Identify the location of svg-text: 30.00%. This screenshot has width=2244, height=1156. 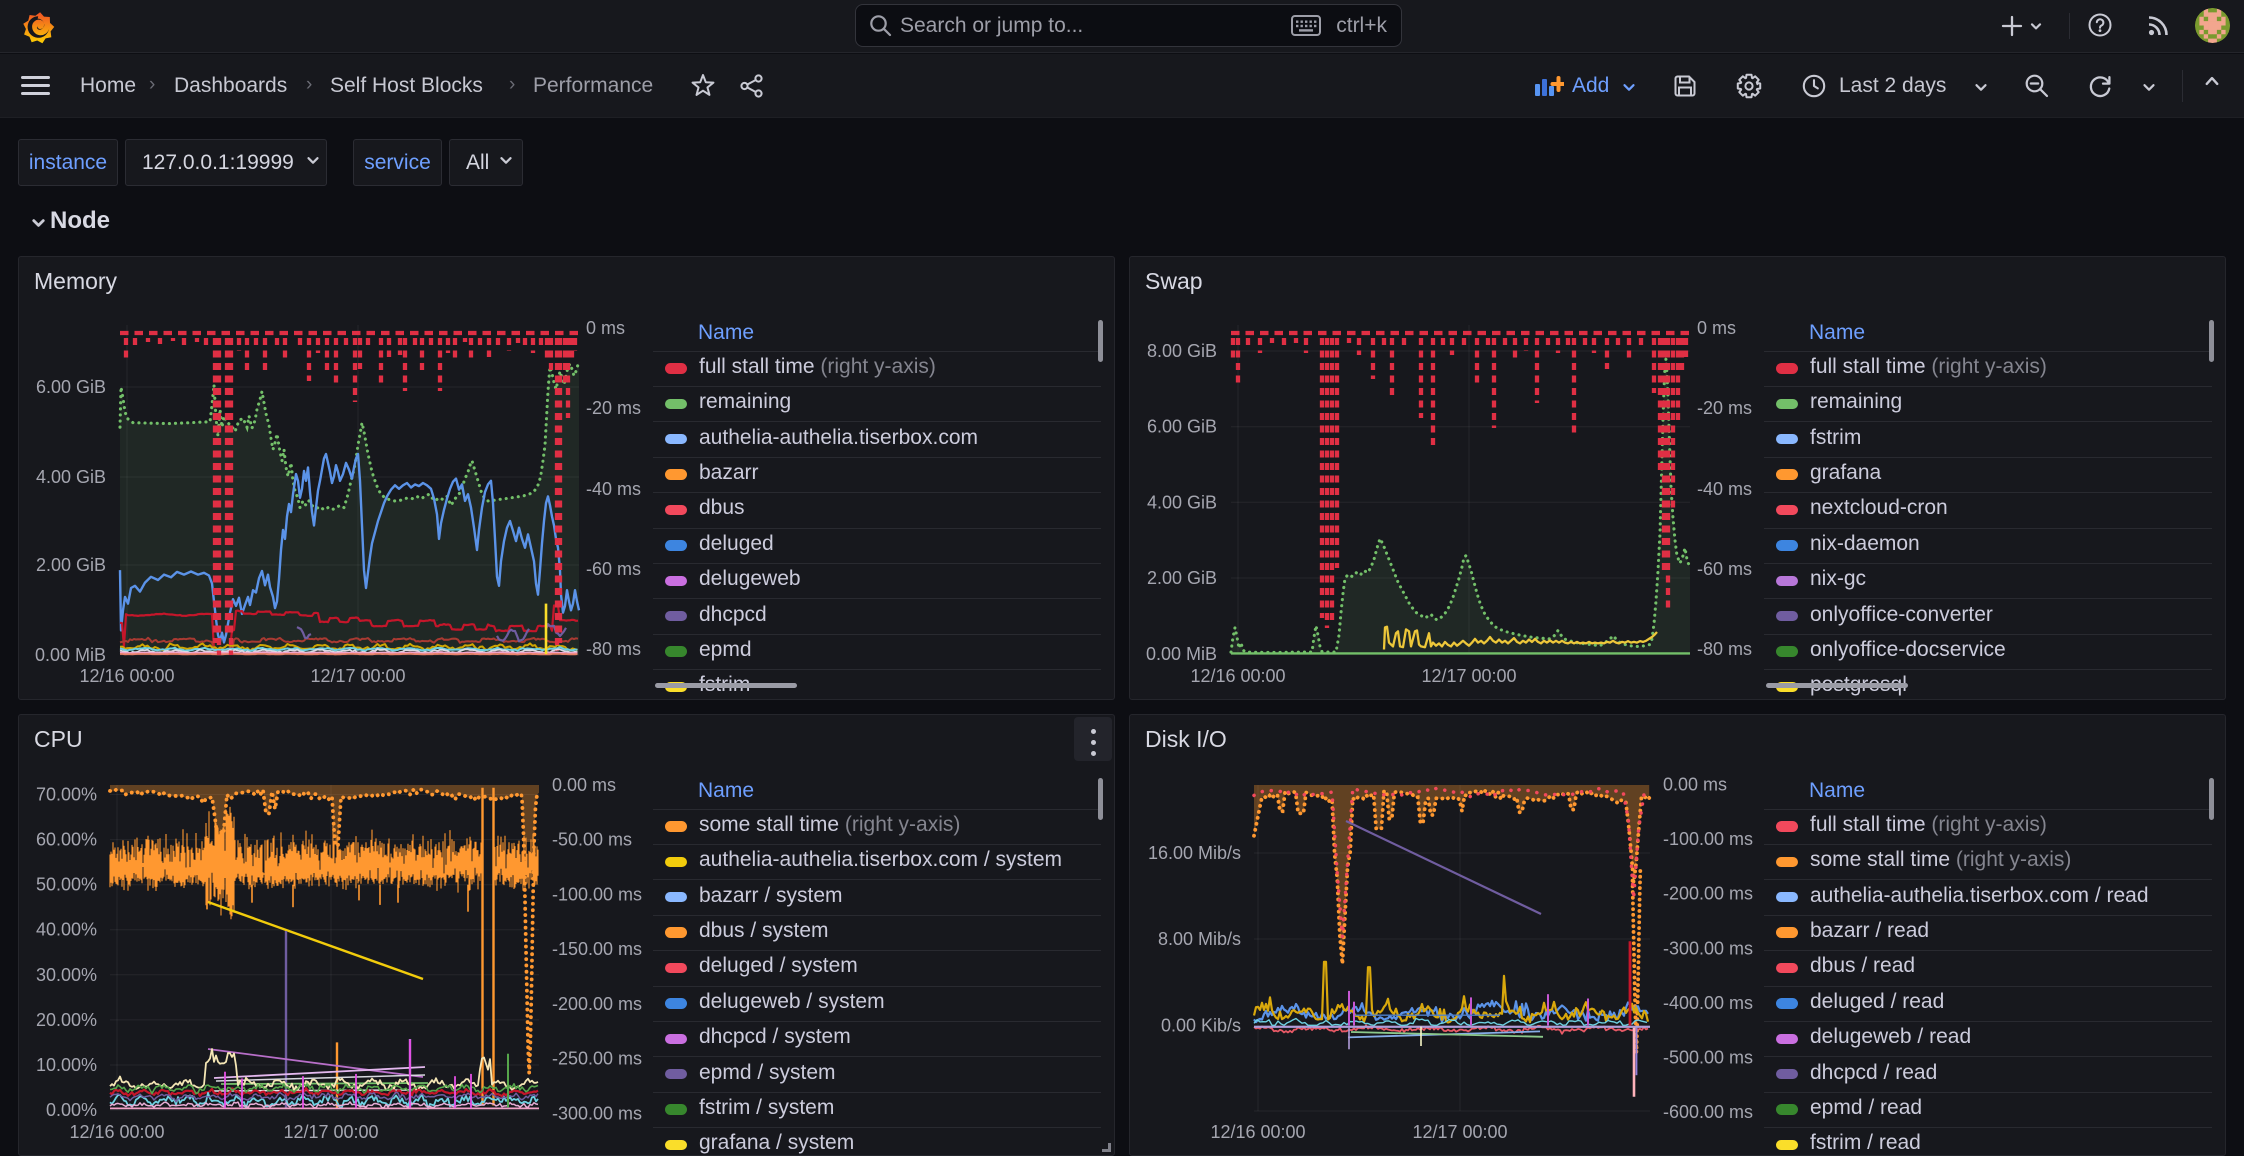
(66, 975).